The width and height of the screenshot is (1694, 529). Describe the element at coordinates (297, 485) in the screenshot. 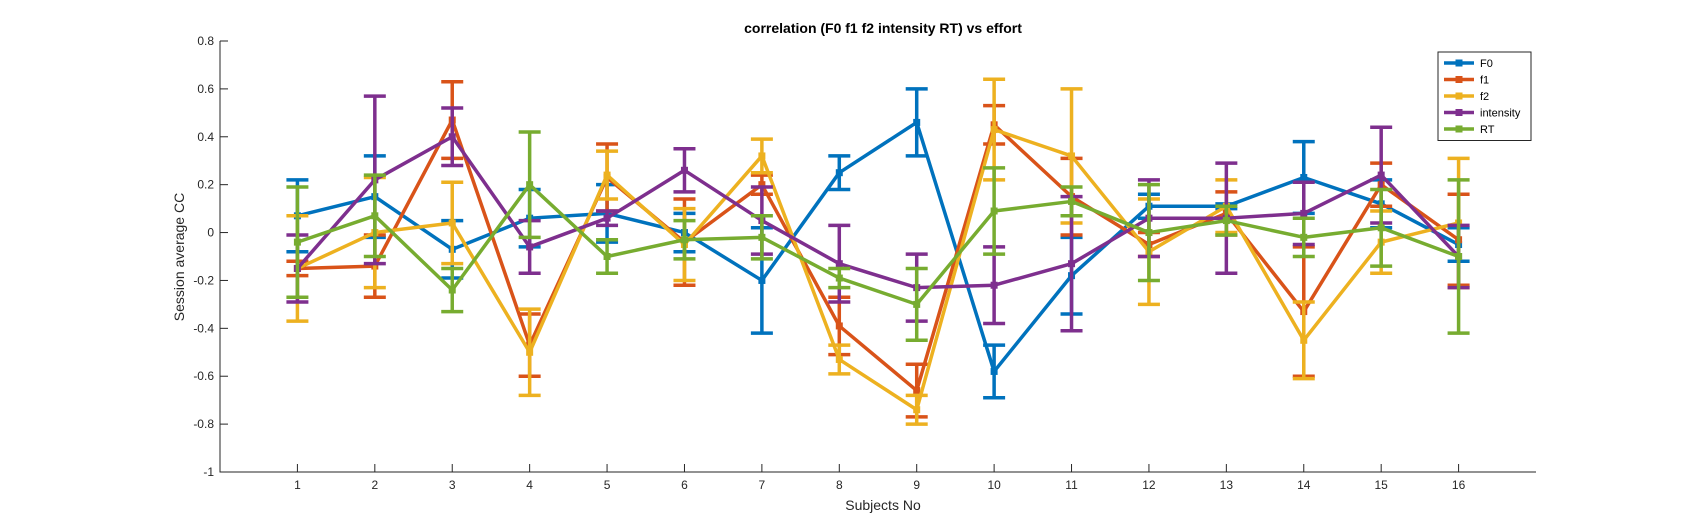

I see `x-tick-label: 1` at that location.